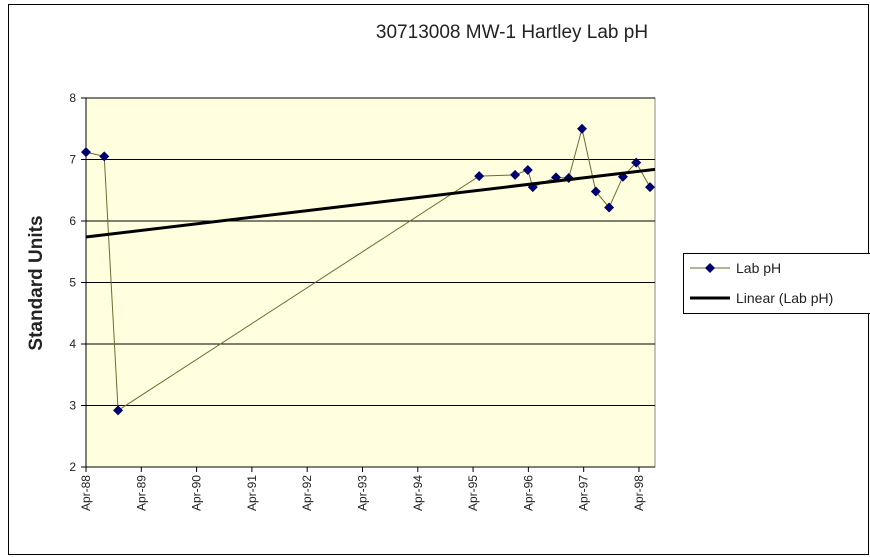  Describe the element at coordinates (370, 203) in the screenshot. I see `series-line` at that location.